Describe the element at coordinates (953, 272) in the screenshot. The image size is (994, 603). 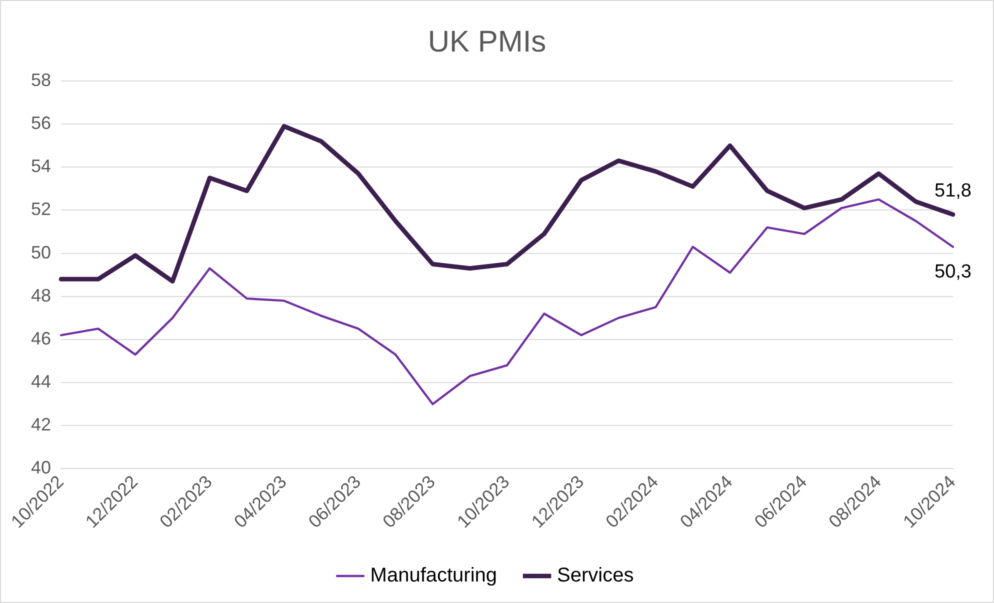
I see `annotation: 50,3` at that location.